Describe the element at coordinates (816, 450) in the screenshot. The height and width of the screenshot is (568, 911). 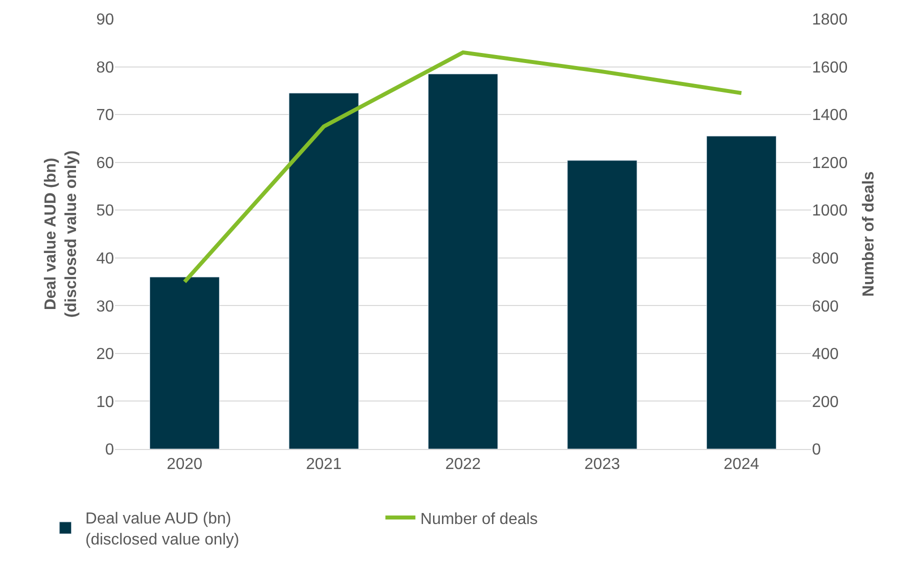
I see `y2-tick-label: 0` at that location.